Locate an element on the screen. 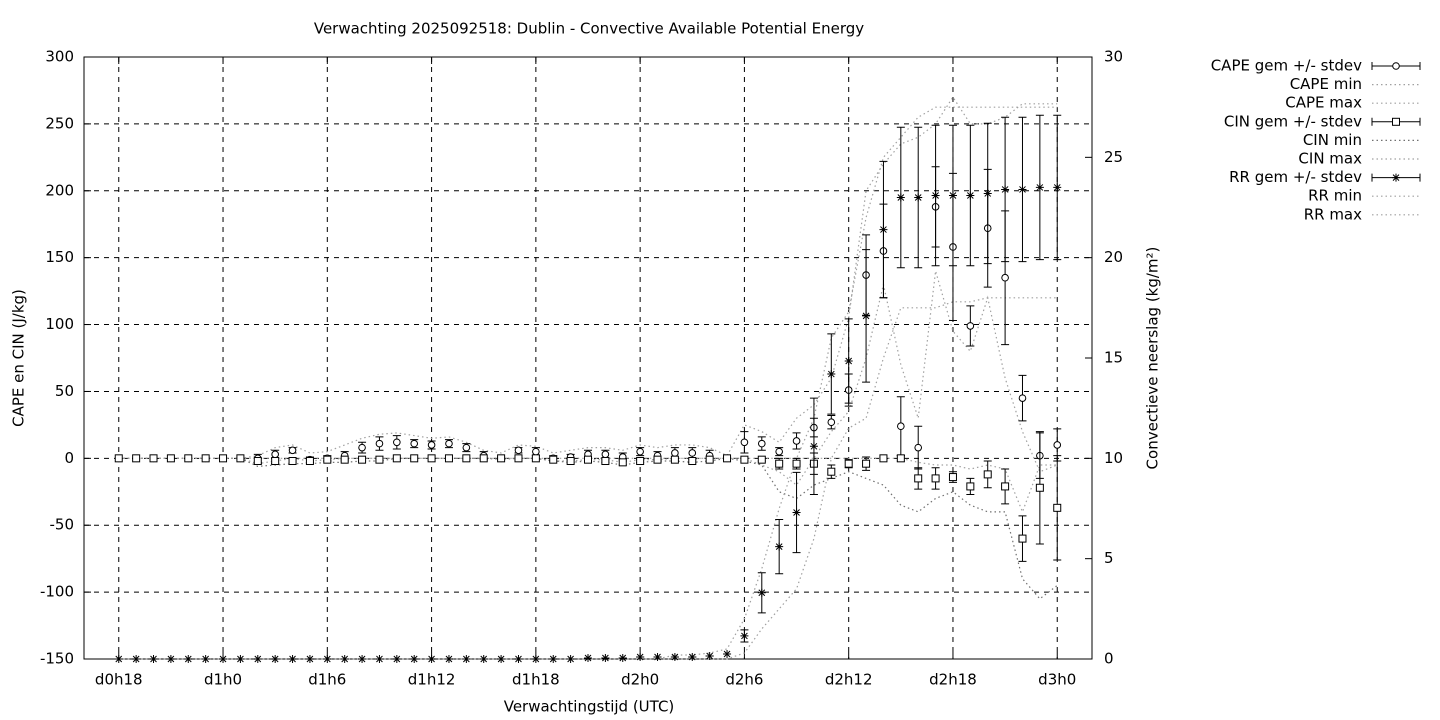 This screenshot has height=720, width=1440. y2-tick-label: 15 is located at coordinates (1113, 358).